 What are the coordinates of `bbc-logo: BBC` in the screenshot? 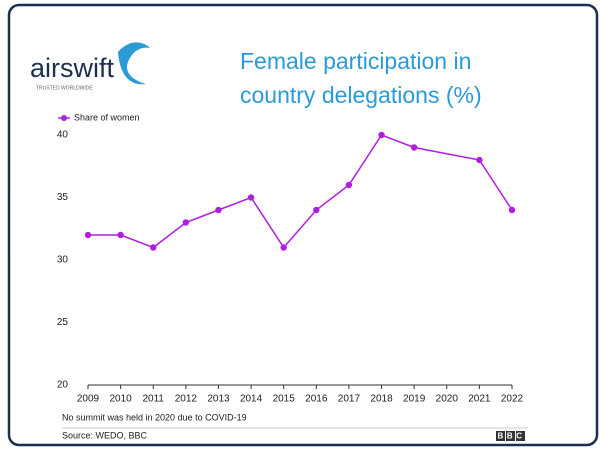 It's located at (512, 436).